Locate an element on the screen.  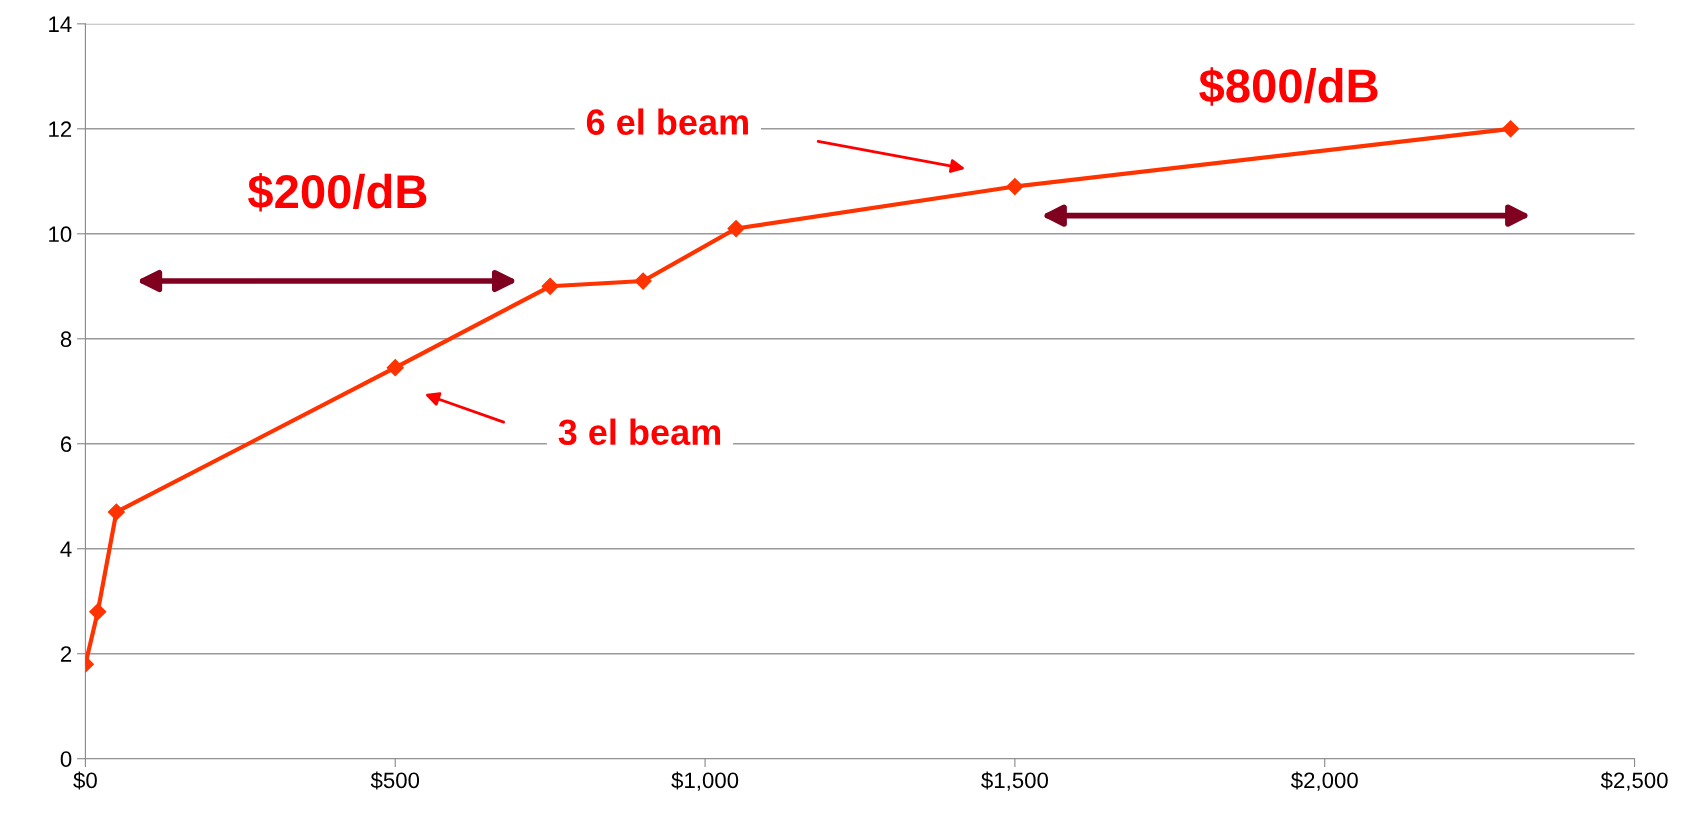
y-tick-label: 10 is located at coordinates (60, 234).